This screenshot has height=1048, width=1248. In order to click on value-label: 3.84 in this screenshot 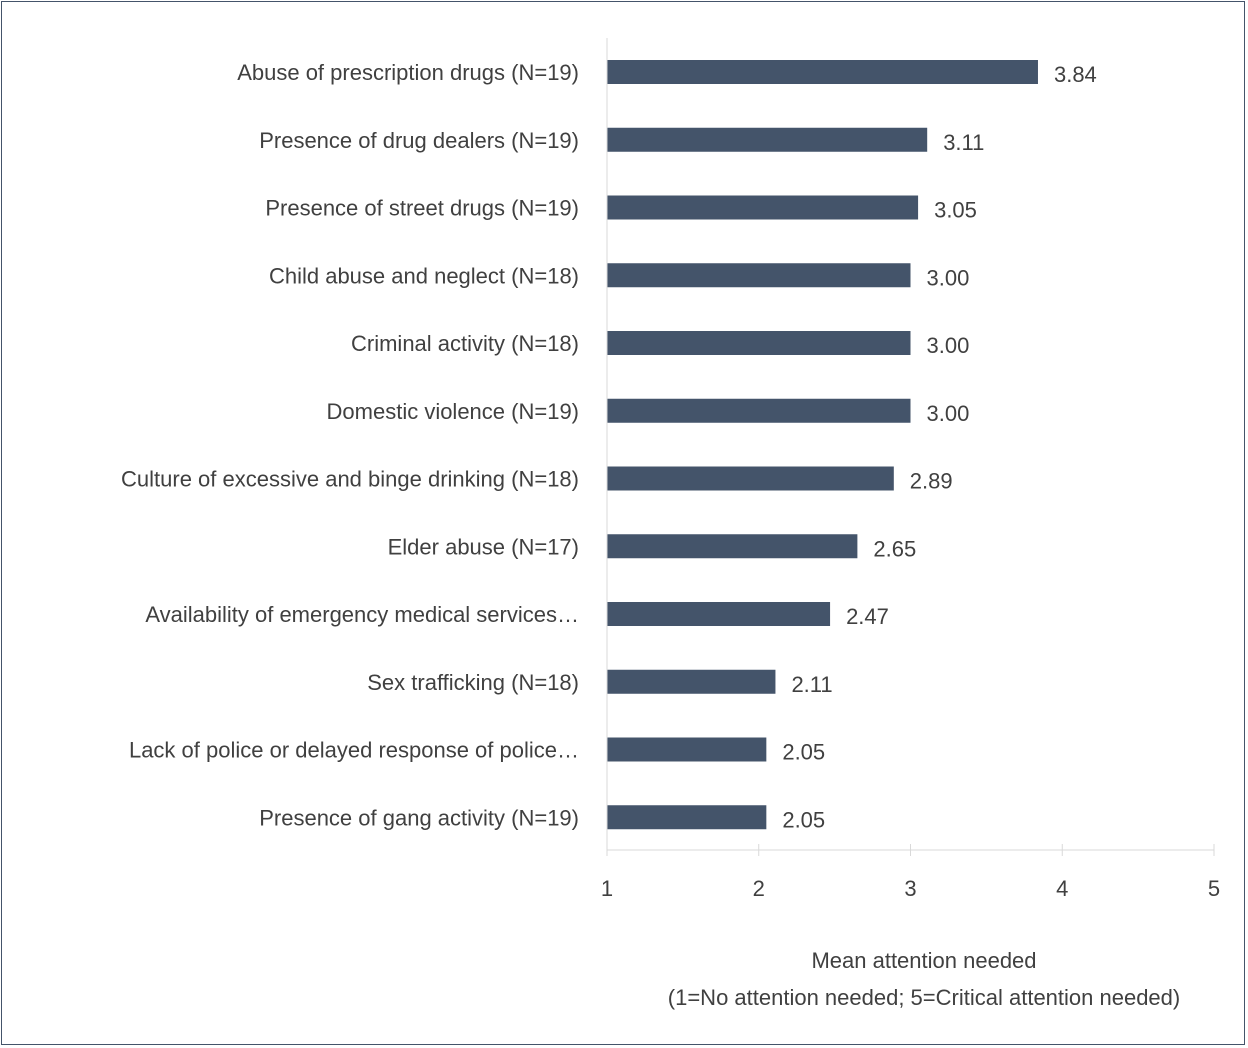, I will do `click(1075, 74)`.